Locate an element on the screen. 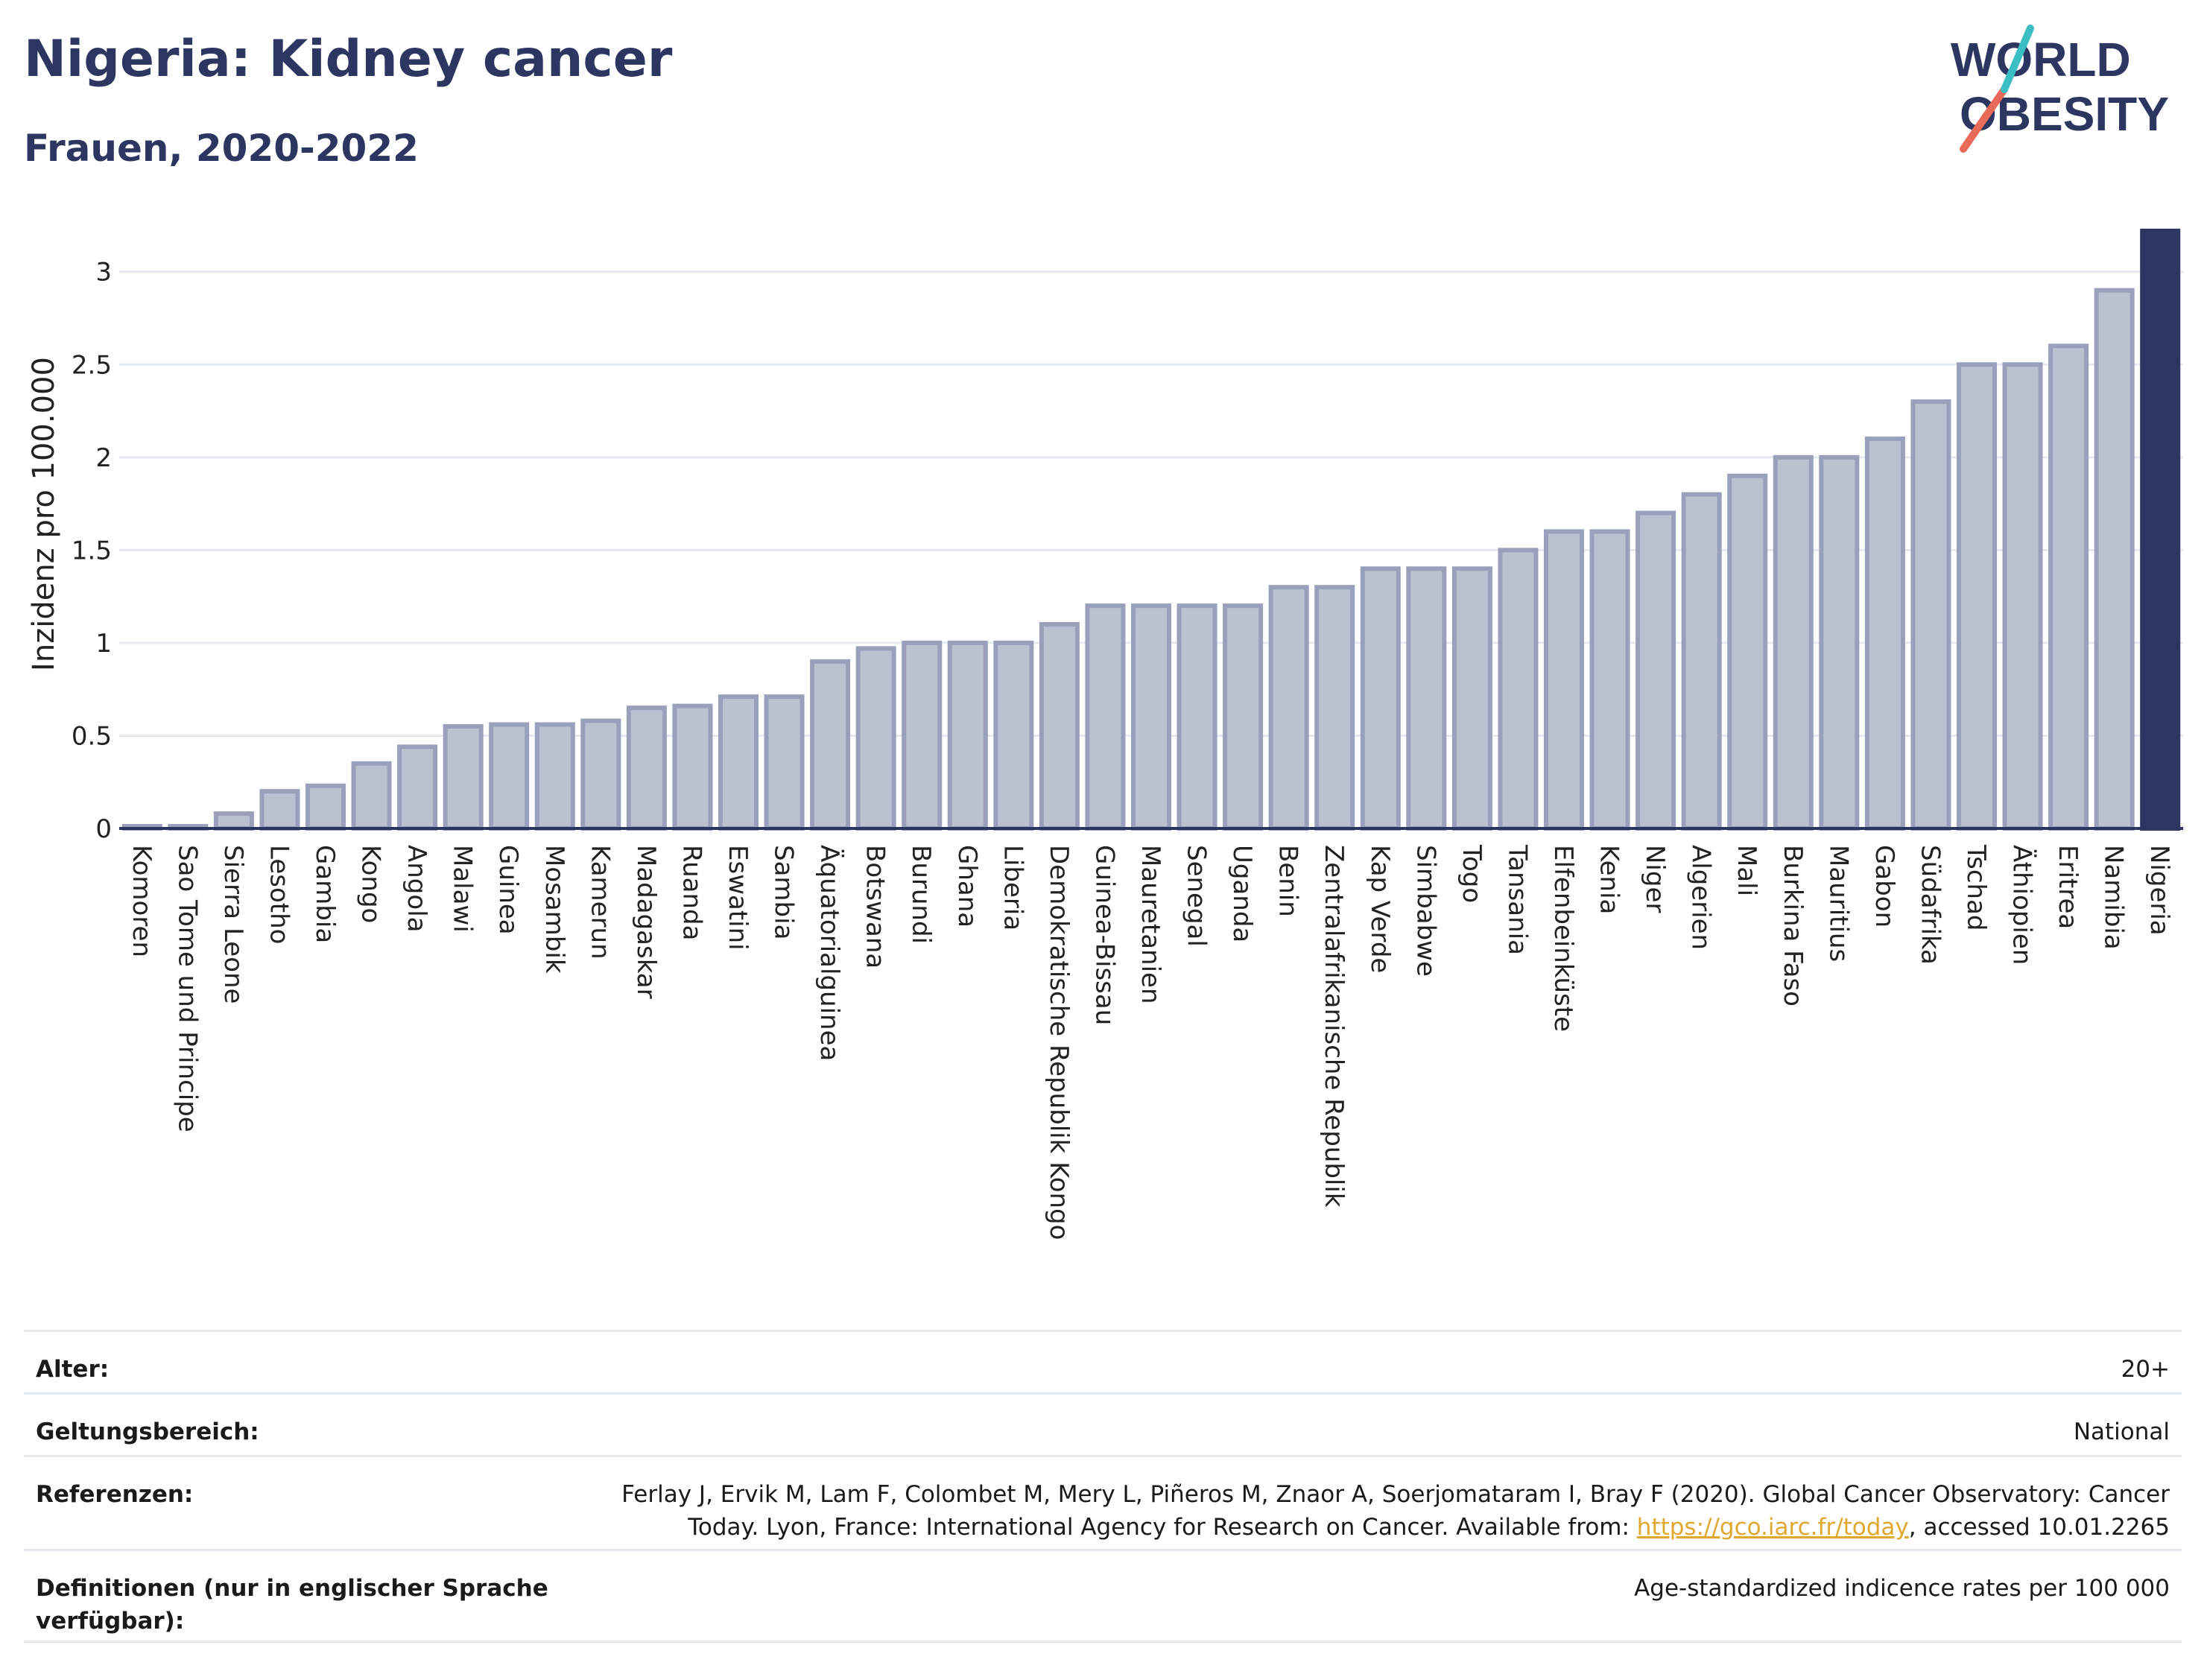  x-category-label: Ghana is located at coordinates (967, 886).